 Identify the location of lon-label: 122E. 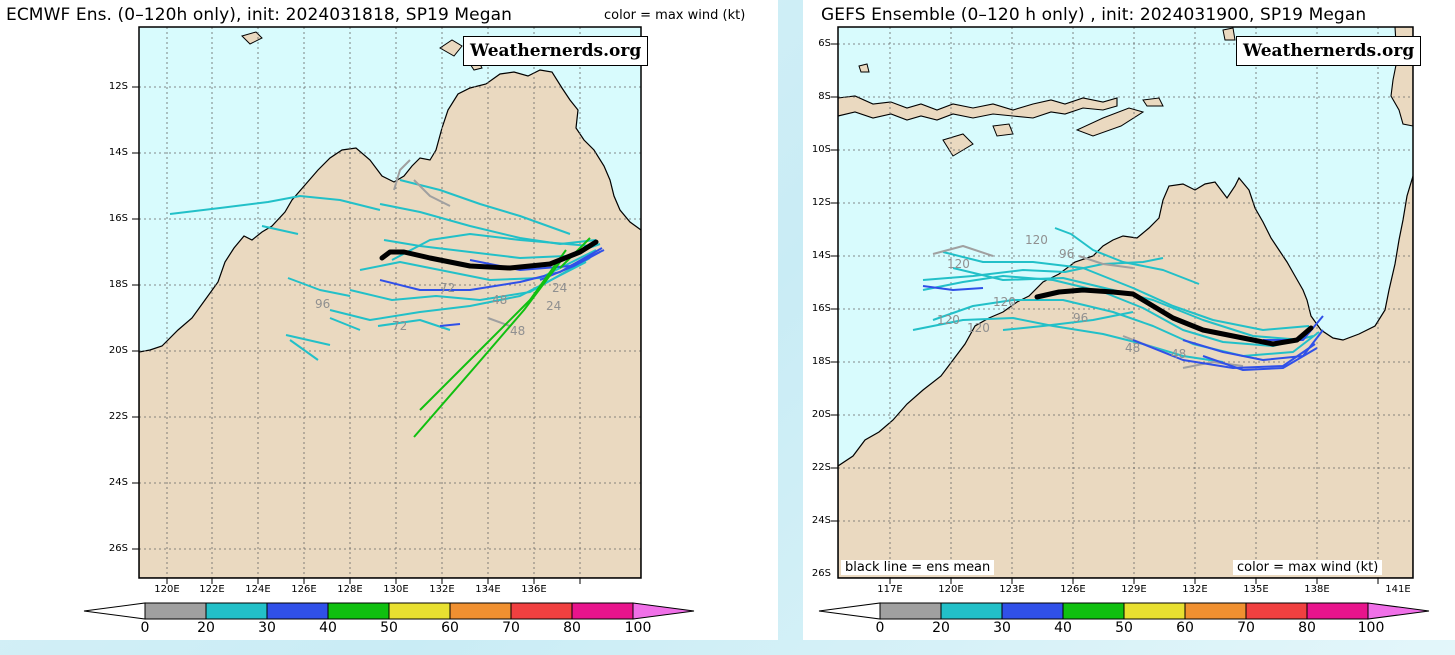
(212, 589).